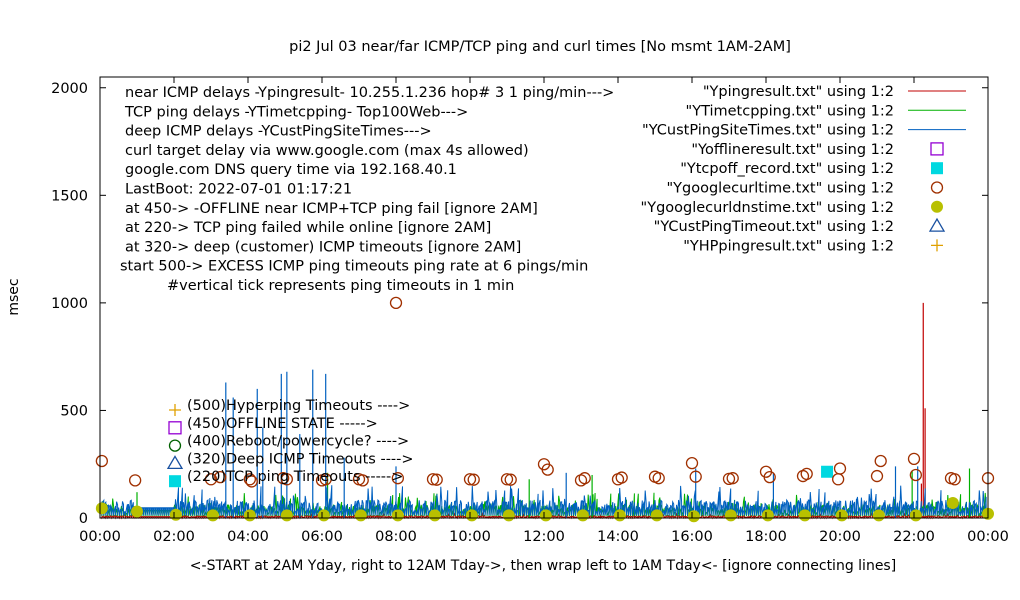 Image resolution: width=1020 pixels, height=600 pixels. I want to click on y-tick-label: 2000, so click(69, 89).